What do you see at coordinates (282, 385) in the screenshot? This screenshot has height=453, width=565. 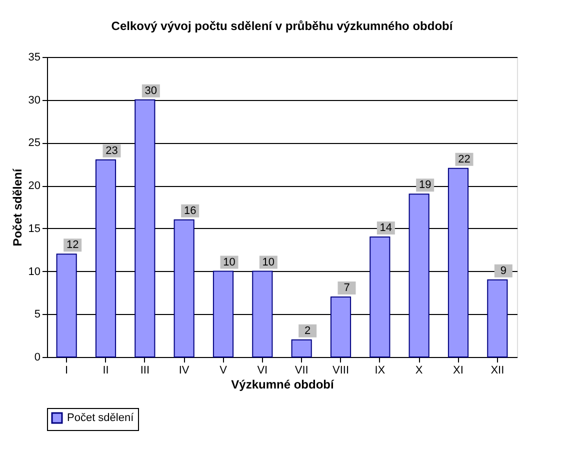 I see `x-axis-title: Výzkumné období` at bounding box center [282, 385].